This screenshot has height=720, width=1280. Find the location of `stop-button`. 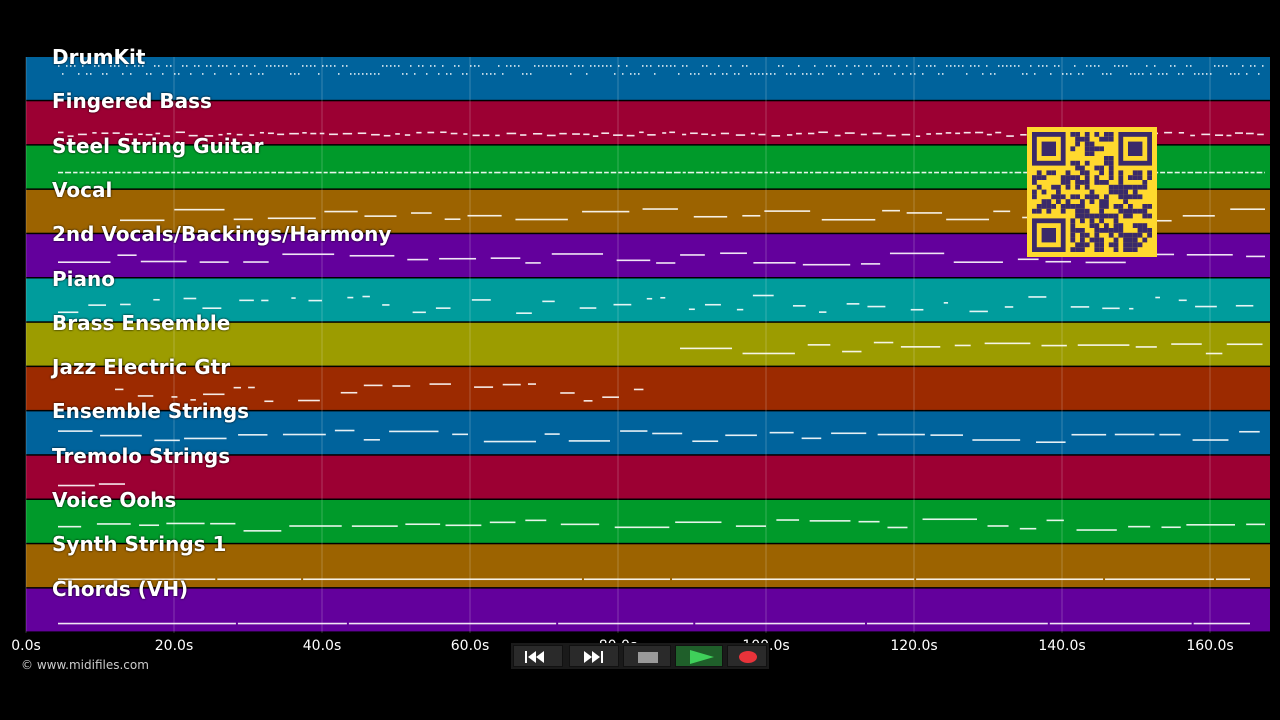

stop-button is located at coordinates (647, 656).